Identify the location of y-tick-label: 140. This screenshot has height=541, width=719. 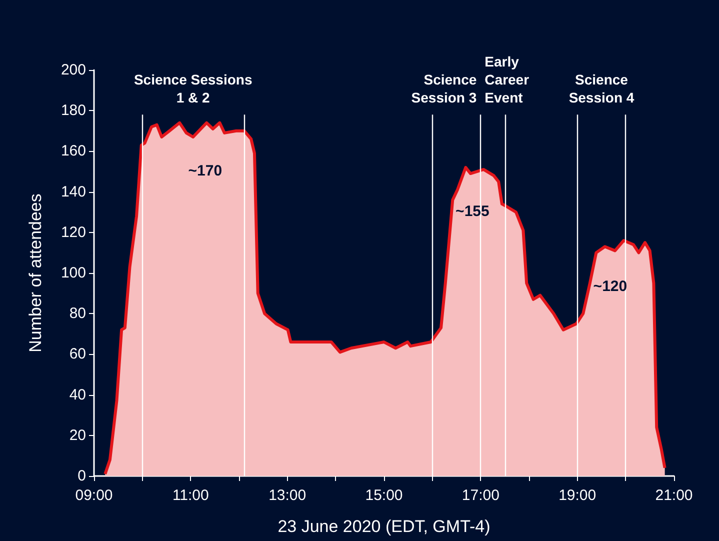
(73, 191).